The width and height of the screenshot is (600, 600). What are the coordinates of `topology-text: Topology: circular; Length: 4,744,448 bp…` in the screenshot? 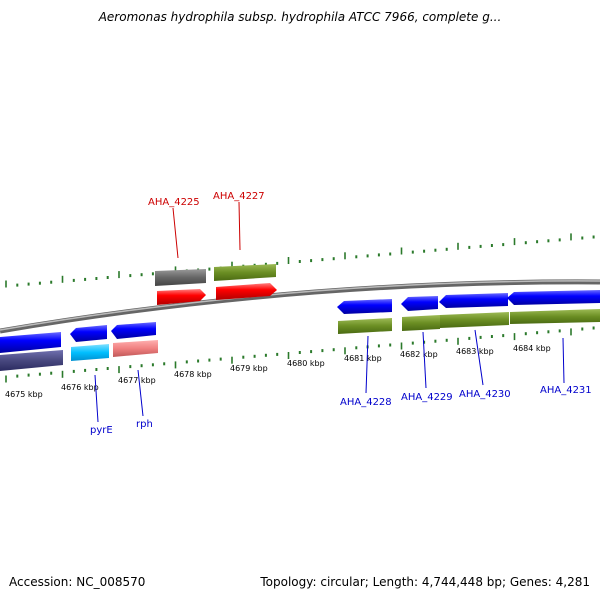 It's located at (425, 582).